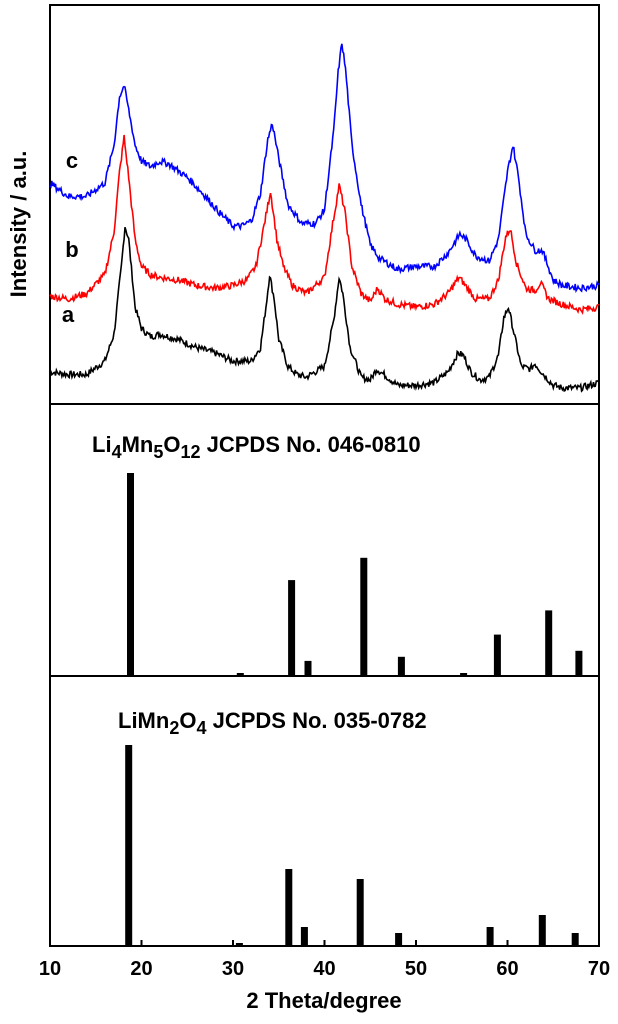 The height and width of the screenshot is (1024, 618). Describe the element at coordinates (174, 728) in the screenshot. I see `title-subscript: 2` at that location.